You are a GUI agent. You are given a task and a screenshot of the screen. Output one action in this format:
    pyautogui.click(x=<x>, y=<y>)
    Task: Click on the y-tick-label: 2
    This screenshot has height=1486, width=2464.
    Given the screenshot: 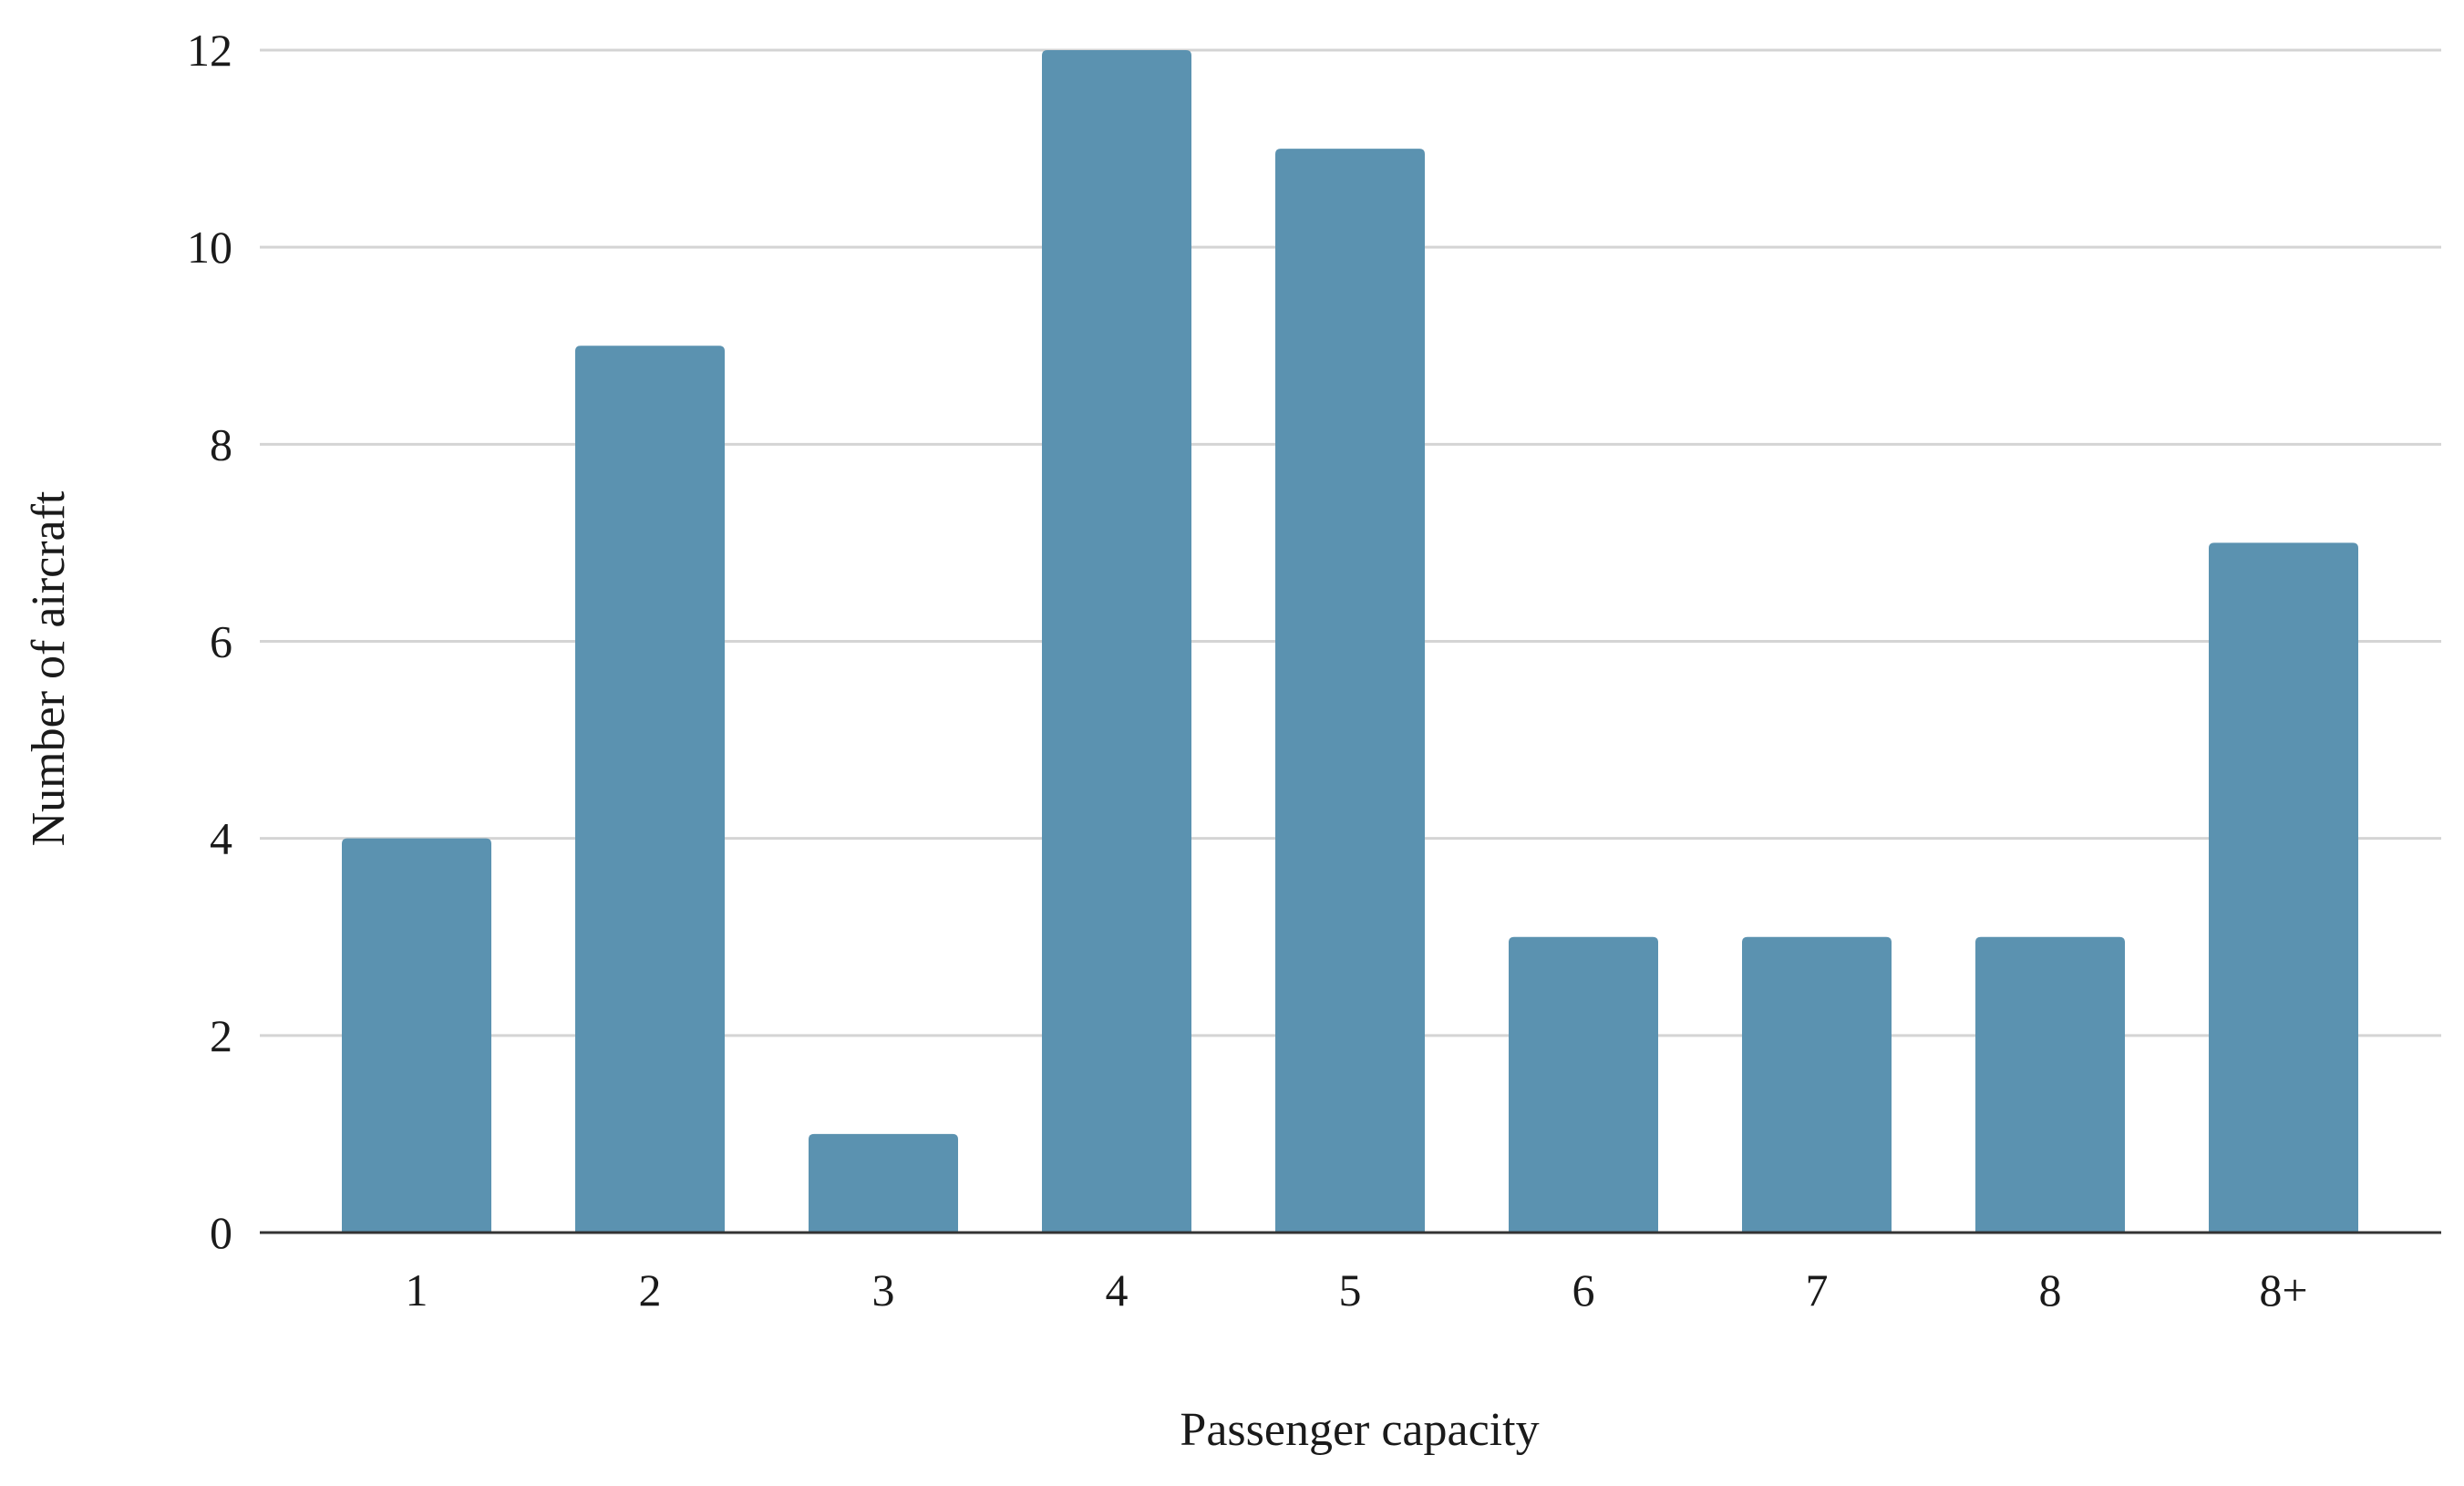 What is the action you would take?
    pyautogui.click(x=221, y=1035)
    